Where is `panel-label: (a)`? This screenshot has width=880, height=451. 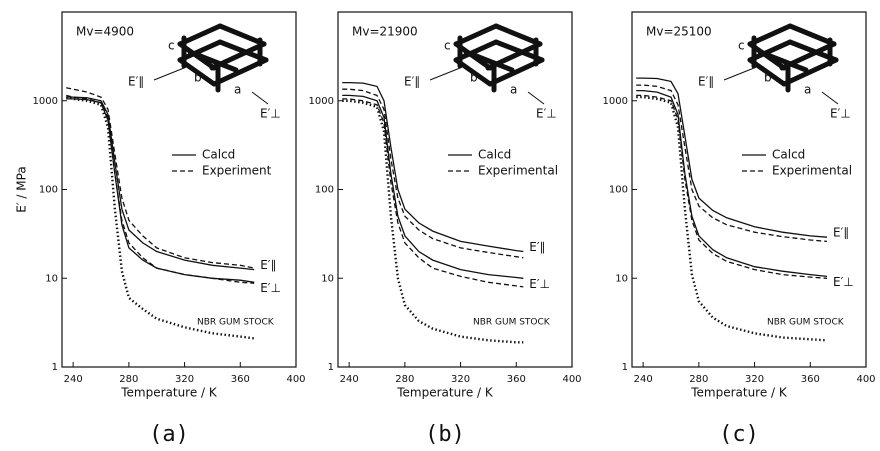
panel-label: (a) is located at coordinates (169, 434).